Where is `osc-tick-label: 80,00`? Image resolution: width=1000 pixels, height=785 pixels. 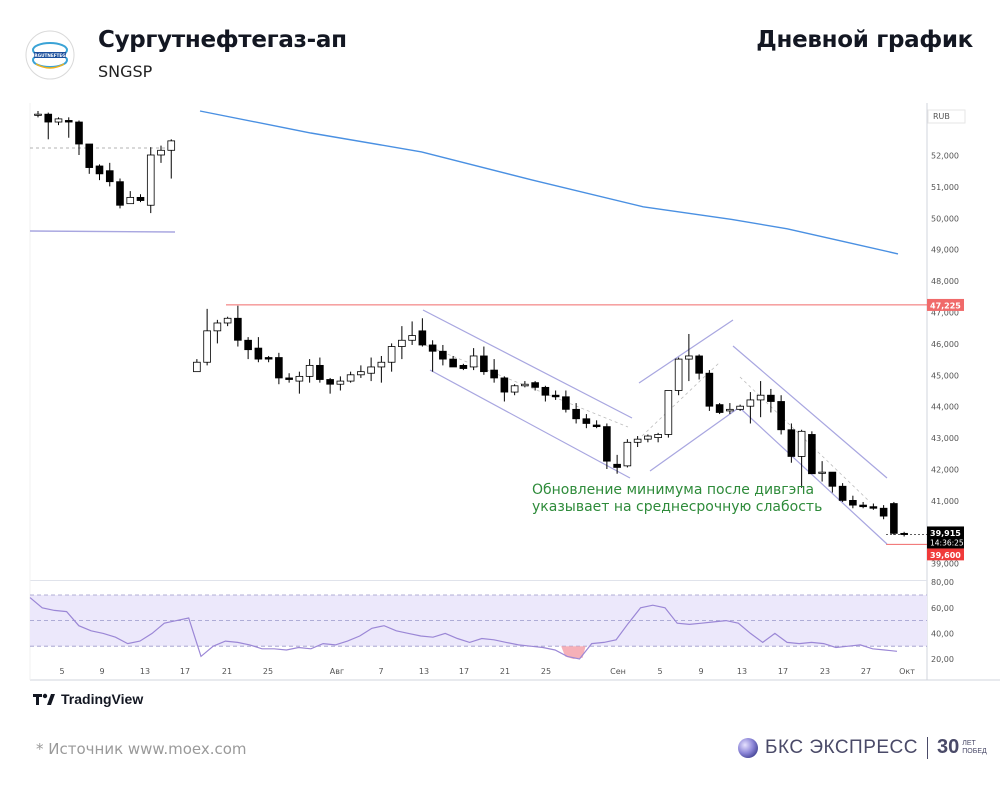
osc-tick-label: 80,00 is located at coordinates (942, 582).